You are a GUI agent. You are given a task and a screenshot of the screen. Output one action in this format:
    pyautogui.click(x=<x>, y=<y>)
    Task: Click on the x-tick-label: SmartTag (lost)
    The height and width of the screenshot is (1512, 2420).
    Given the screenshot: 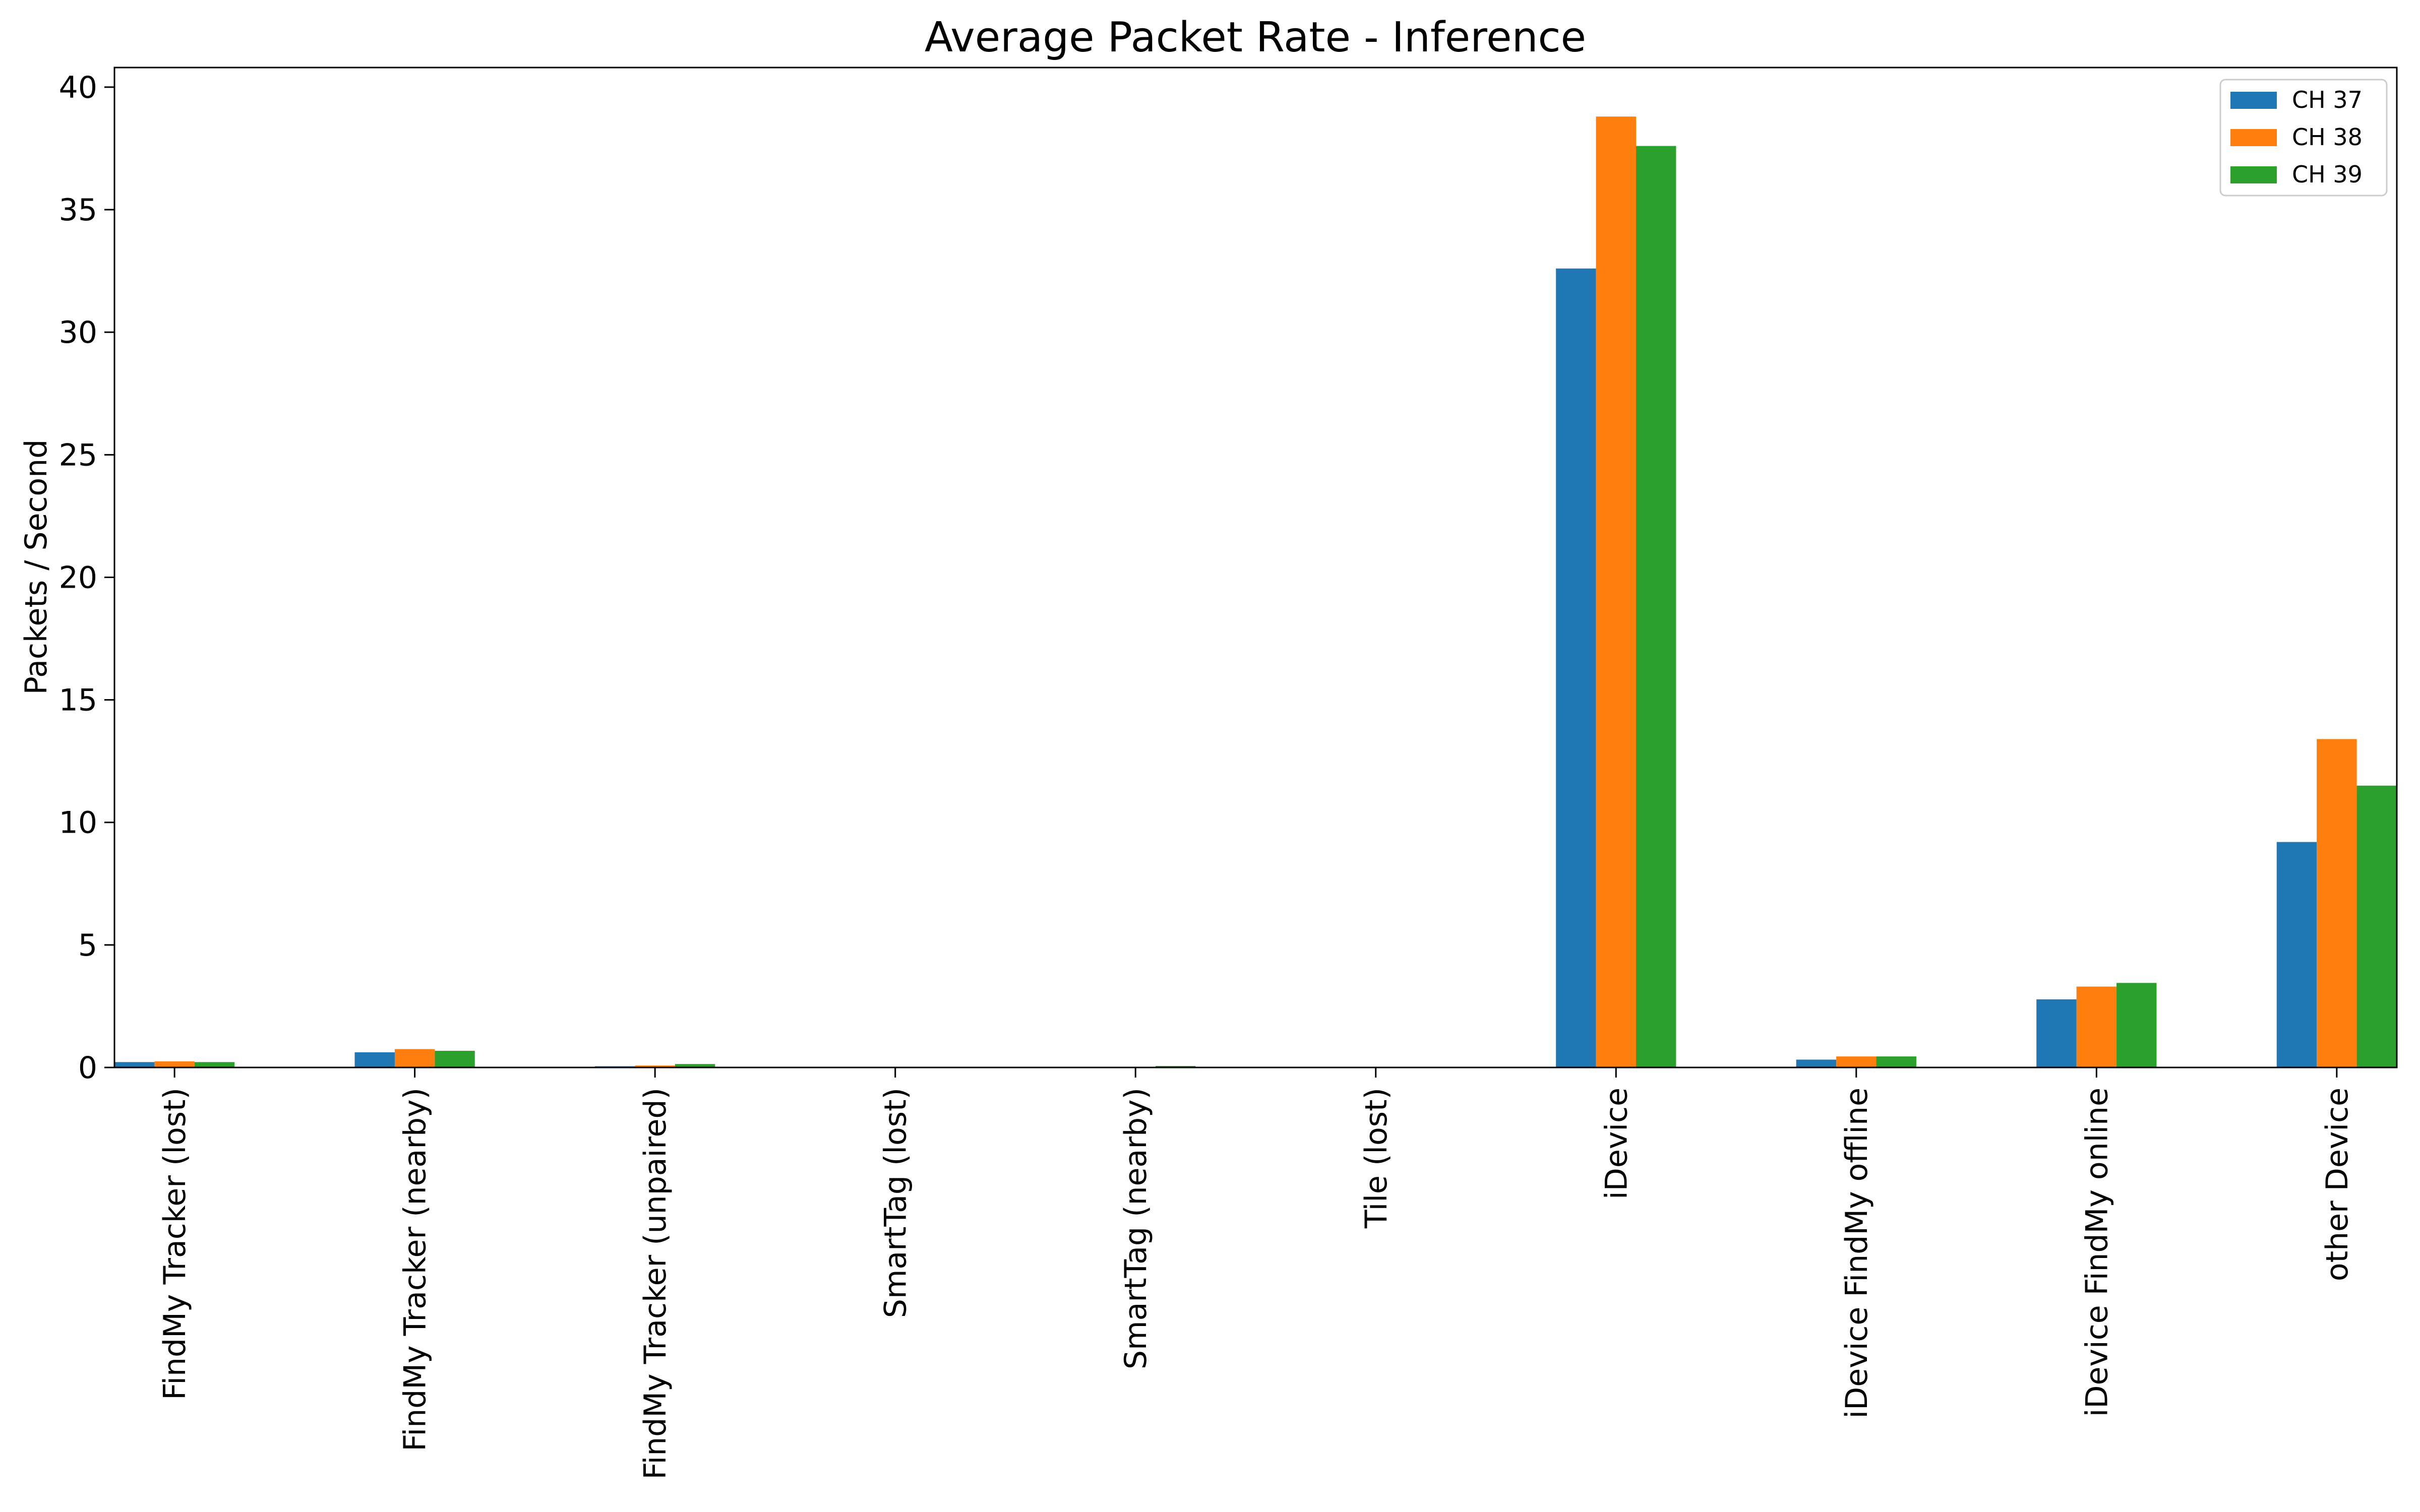 What is the action you would take?
    pyautogui.click(x=896, y=1203)
    